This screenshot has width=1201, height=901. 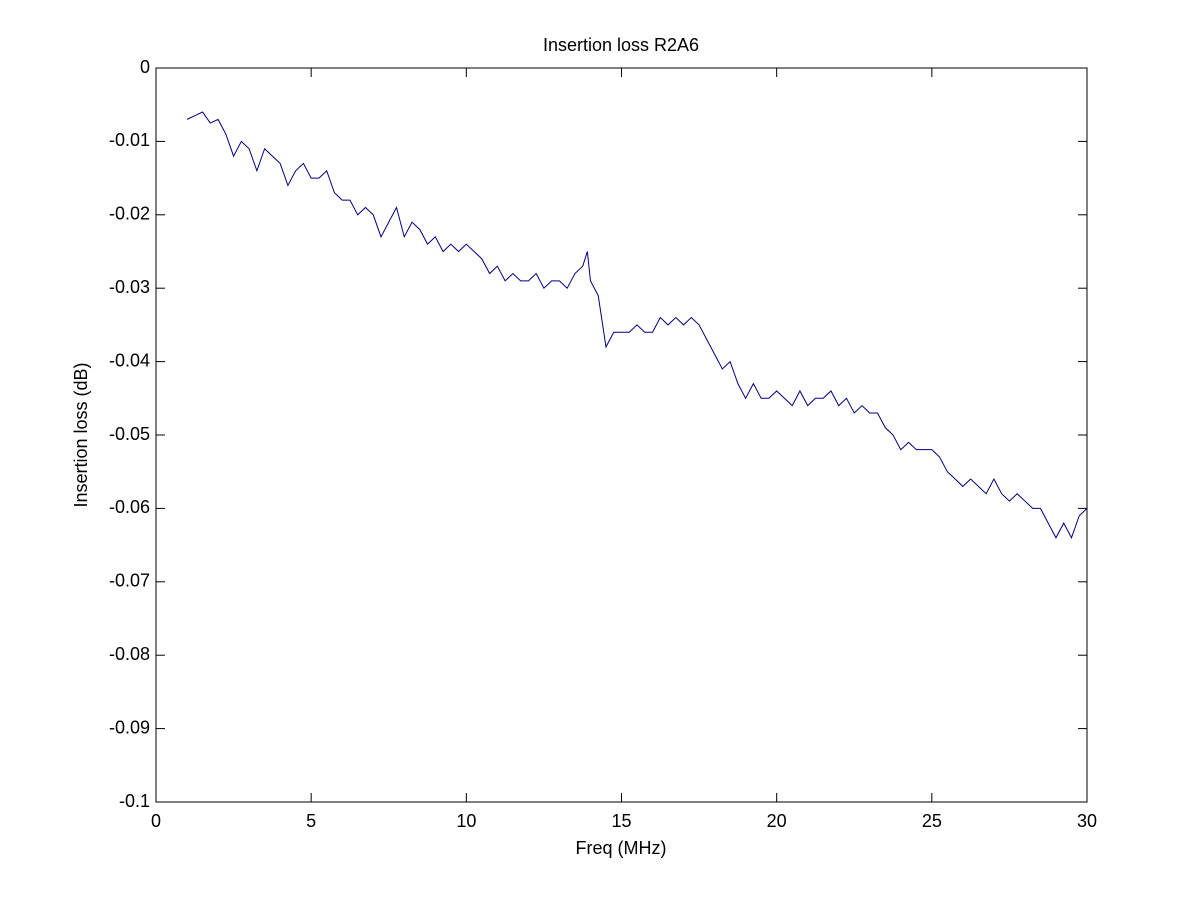 I want to click on x-tick-label: 30, so click(x=1087, y=821).